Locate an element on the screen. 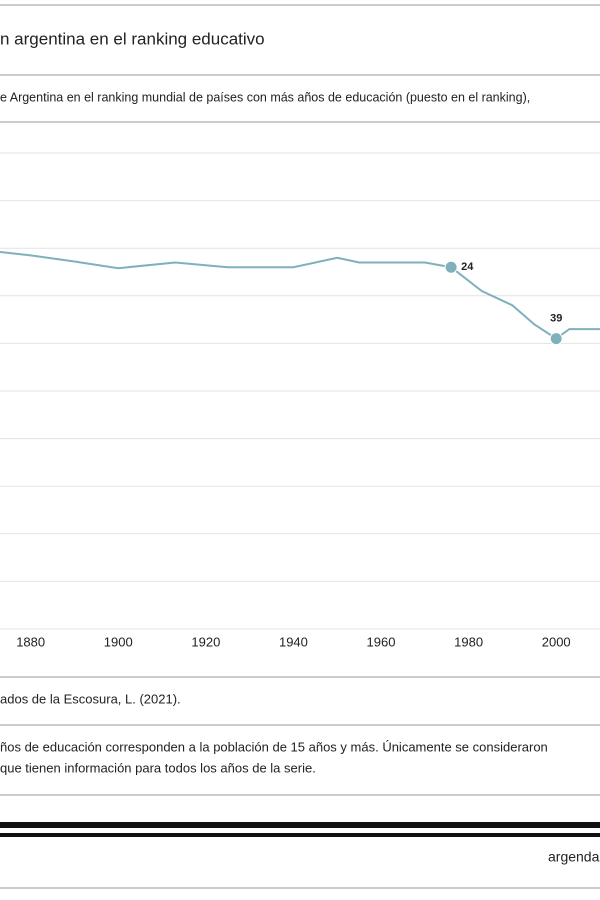  x-tick-label: 1880 is located at coordinates (30, 641).